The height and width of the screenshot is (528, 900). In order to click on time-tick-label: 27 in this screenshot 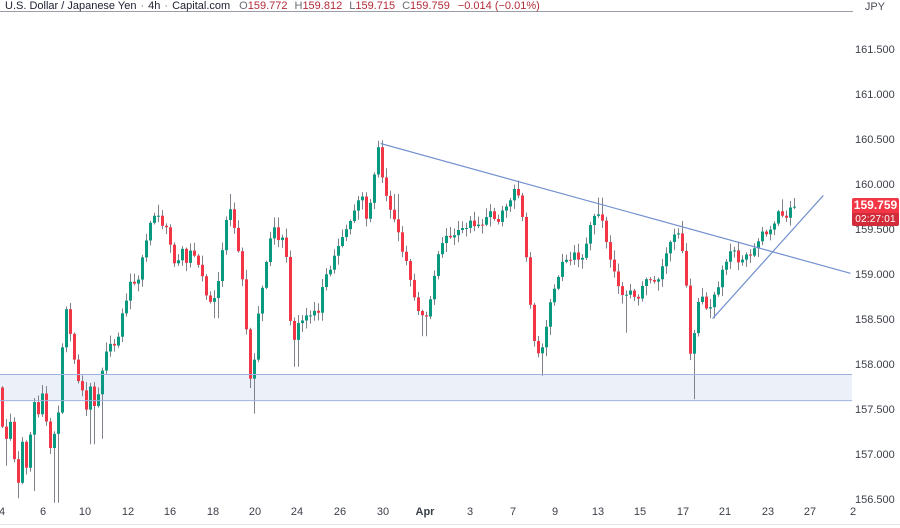, I will do `click(810, 512)`.